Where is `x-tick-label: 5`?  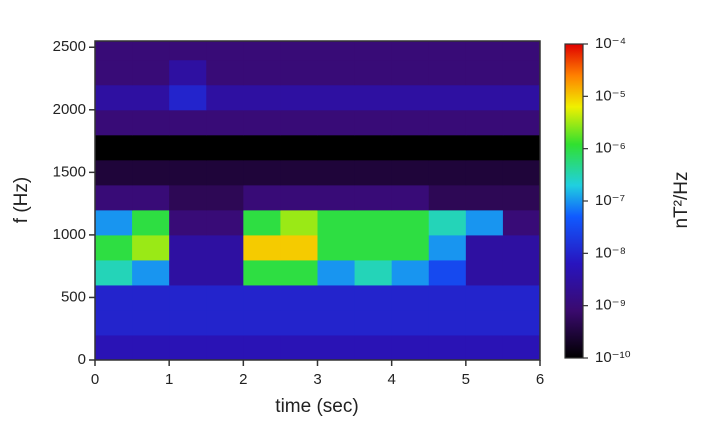
x-tick-label: 5 is located at coordinates (466, 379).